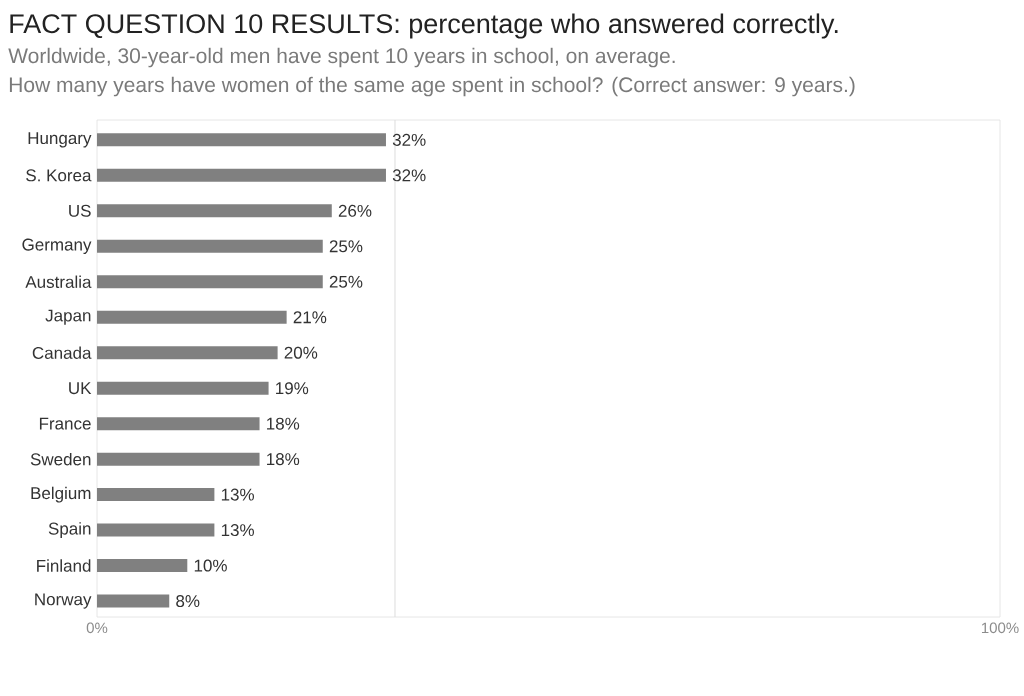 Image resolution: width=1024 pixels, height=696 pixels. I want to click on y-tick-label: Norway, so click(63, 601).